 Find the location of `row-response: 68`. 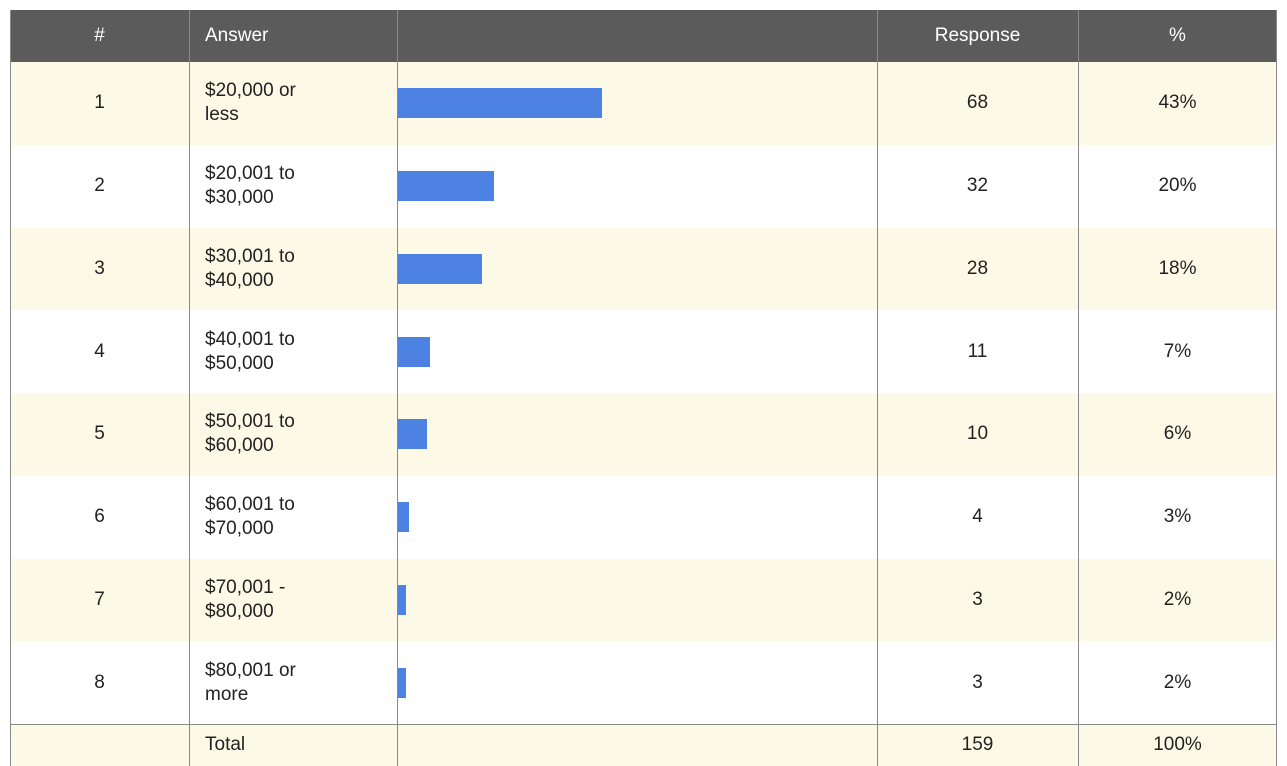

row-response: 68 is located at coordinates (977, 103).